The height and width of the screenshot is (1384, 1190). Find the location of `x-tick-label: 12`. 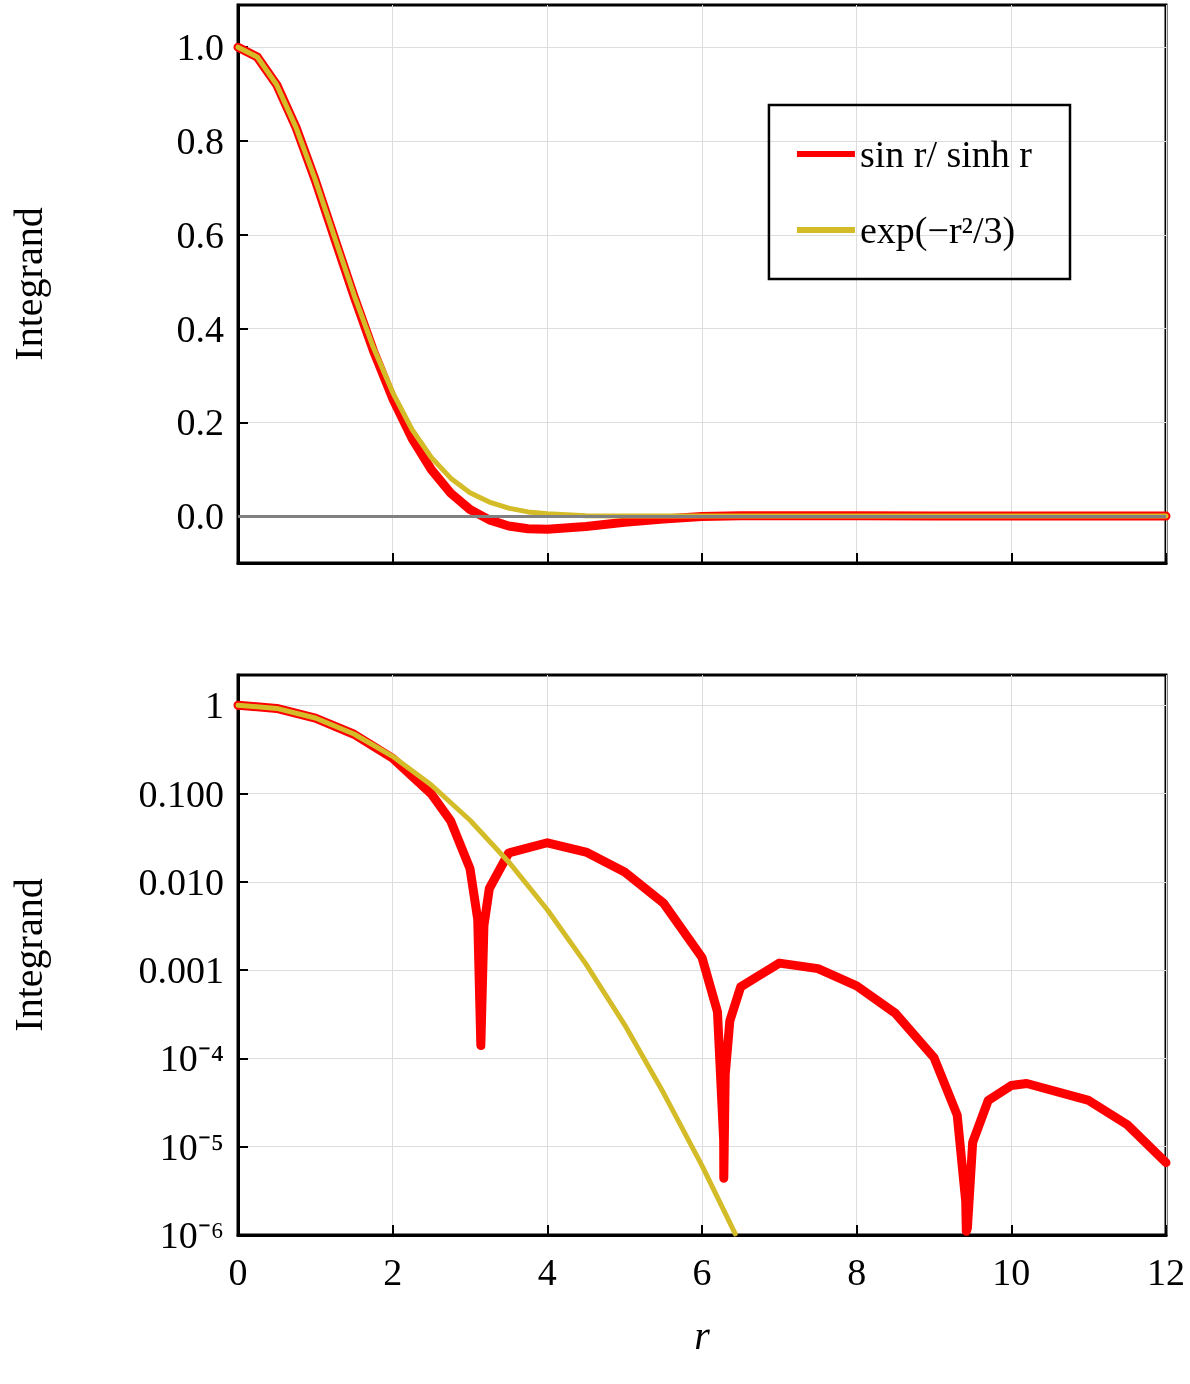

x-tick-label: 12 is located at coordinates (1166, 1272).